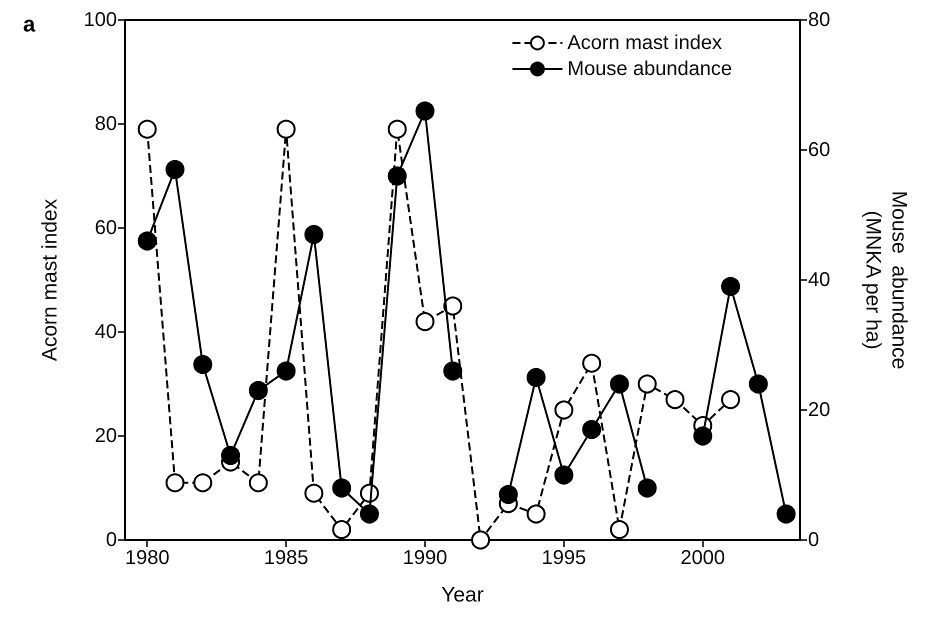 The image size is (947, 630). I want to click on y2-tick-label: 20, so click(819, 410).